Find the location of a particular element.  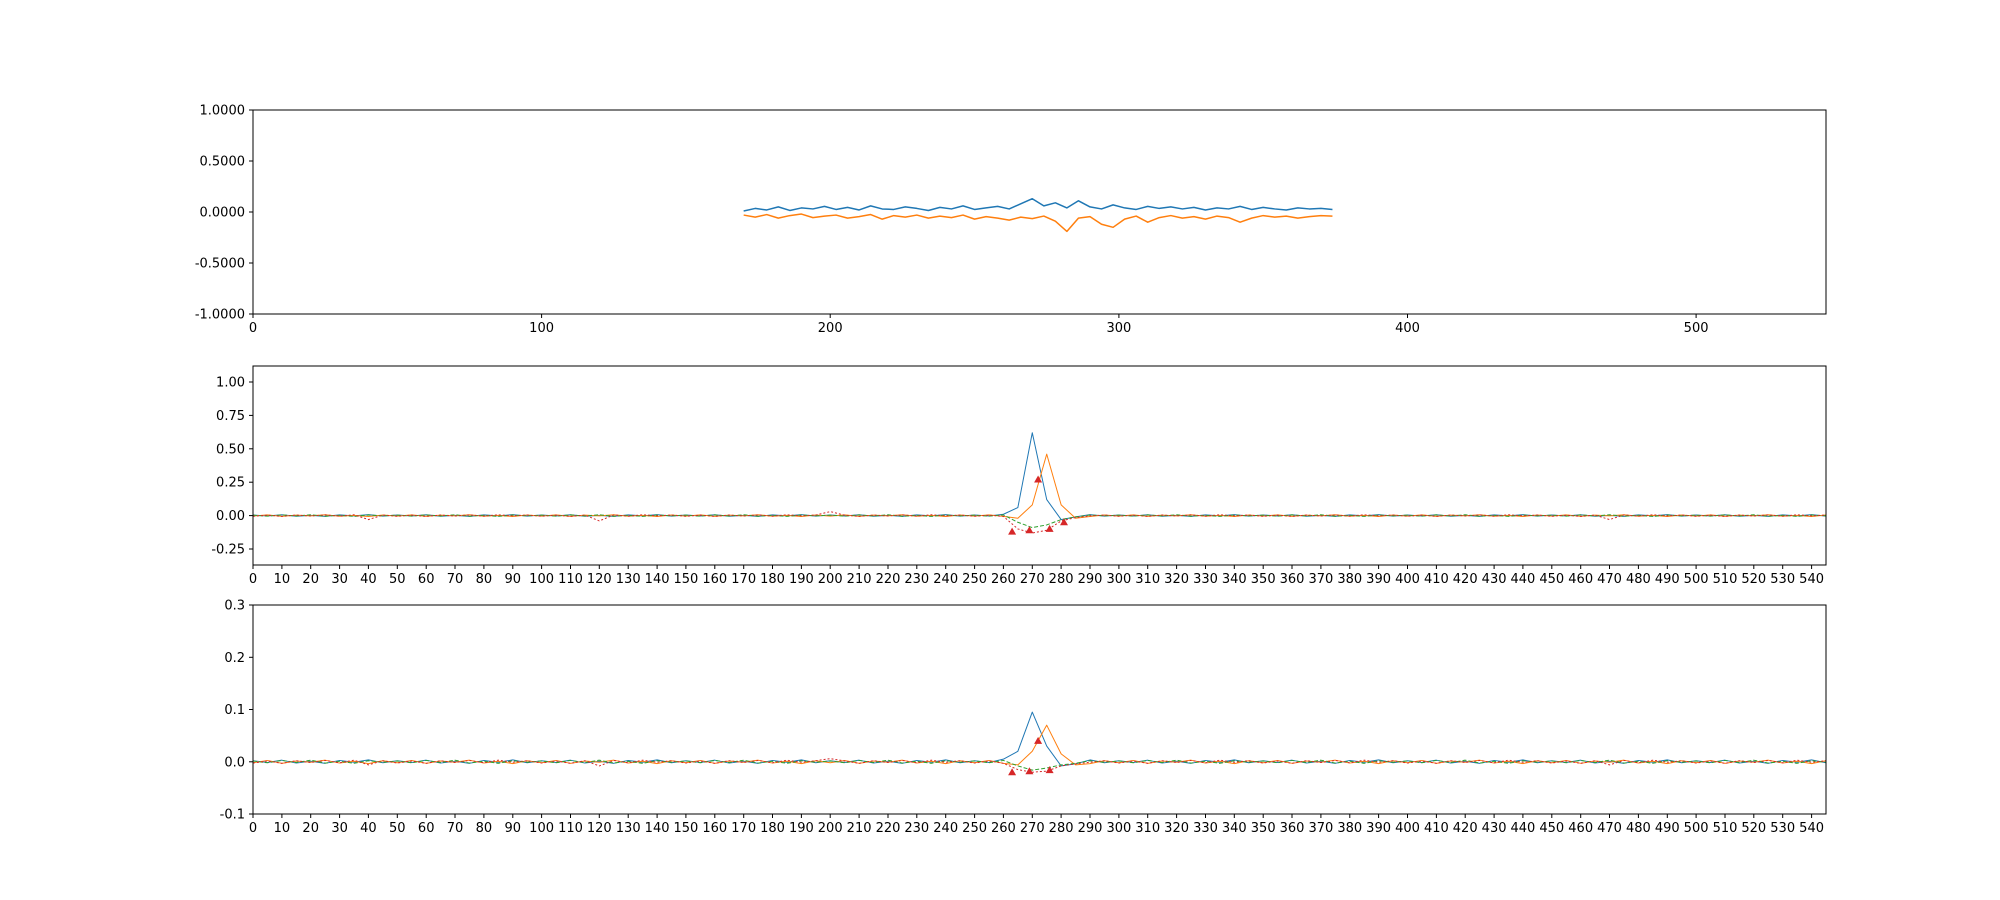

x-tick-label: 130 is located at coordinates (628, 579).